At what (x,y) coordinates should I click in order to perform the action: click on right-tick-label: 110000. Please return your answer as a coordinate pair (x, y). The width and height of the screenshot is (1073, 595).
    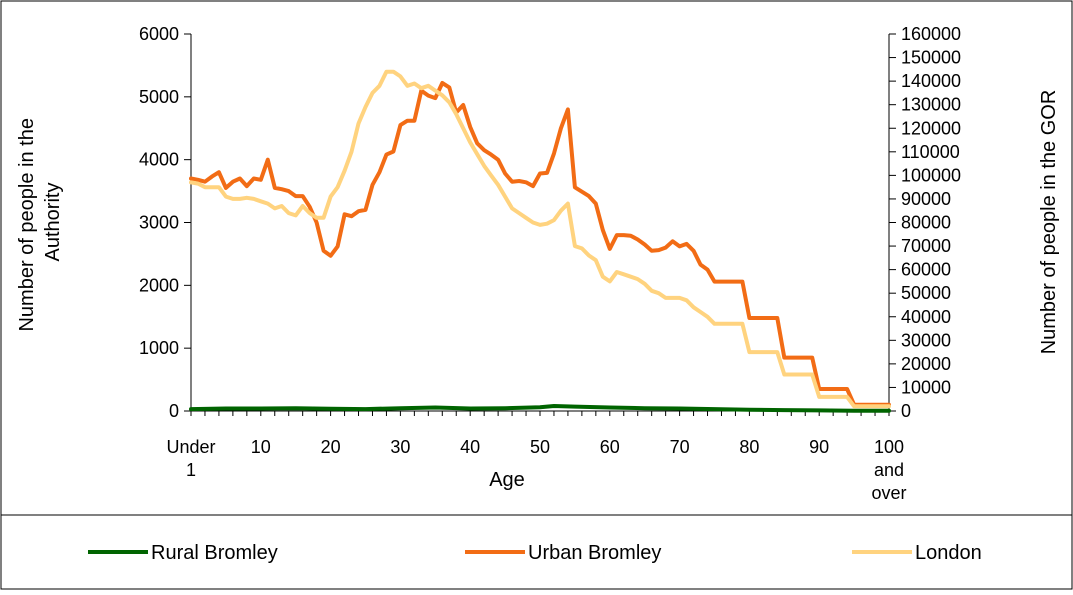
    Looking at the image, I should click on (930, 152).